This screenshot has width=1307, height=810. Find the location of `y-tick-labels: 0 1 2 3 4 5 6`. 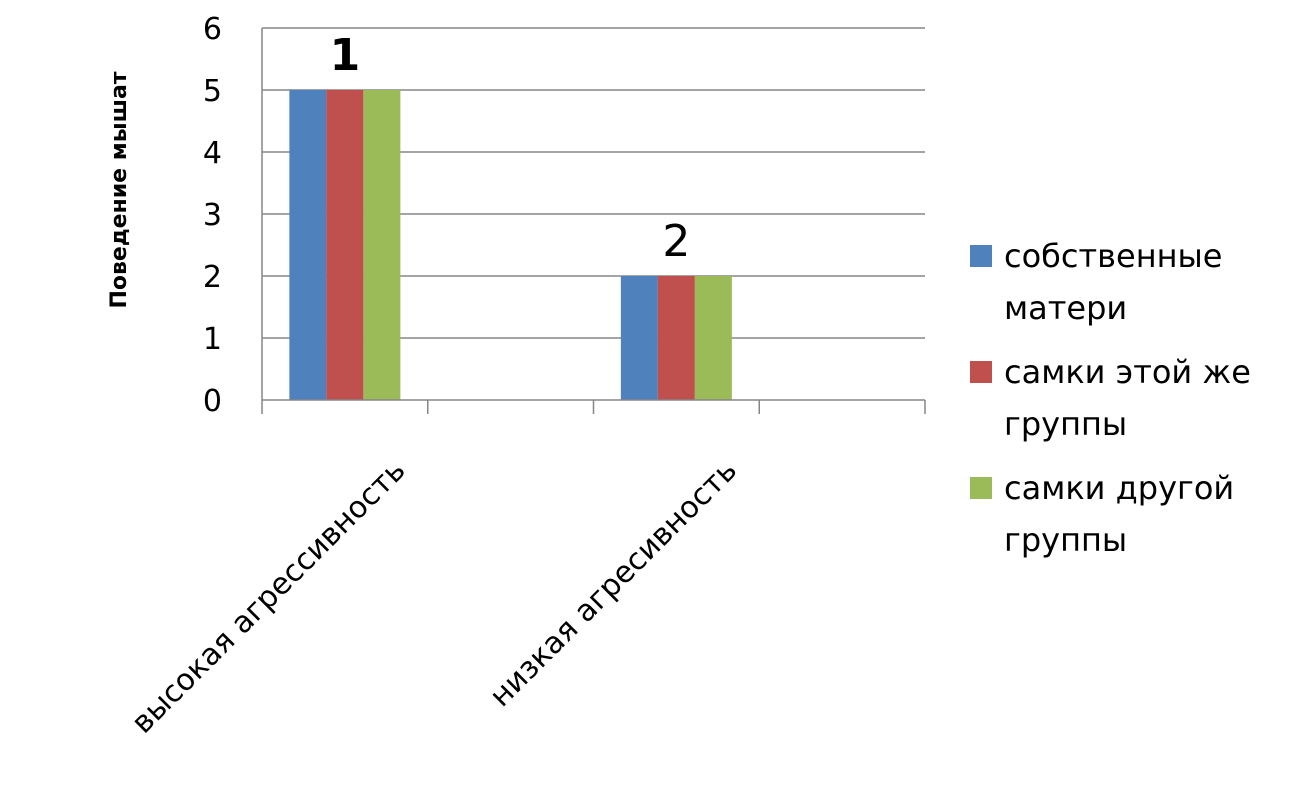

y-tick-labels: 0 1 2 3 4 5 6 is located at coordinates (212, 215).